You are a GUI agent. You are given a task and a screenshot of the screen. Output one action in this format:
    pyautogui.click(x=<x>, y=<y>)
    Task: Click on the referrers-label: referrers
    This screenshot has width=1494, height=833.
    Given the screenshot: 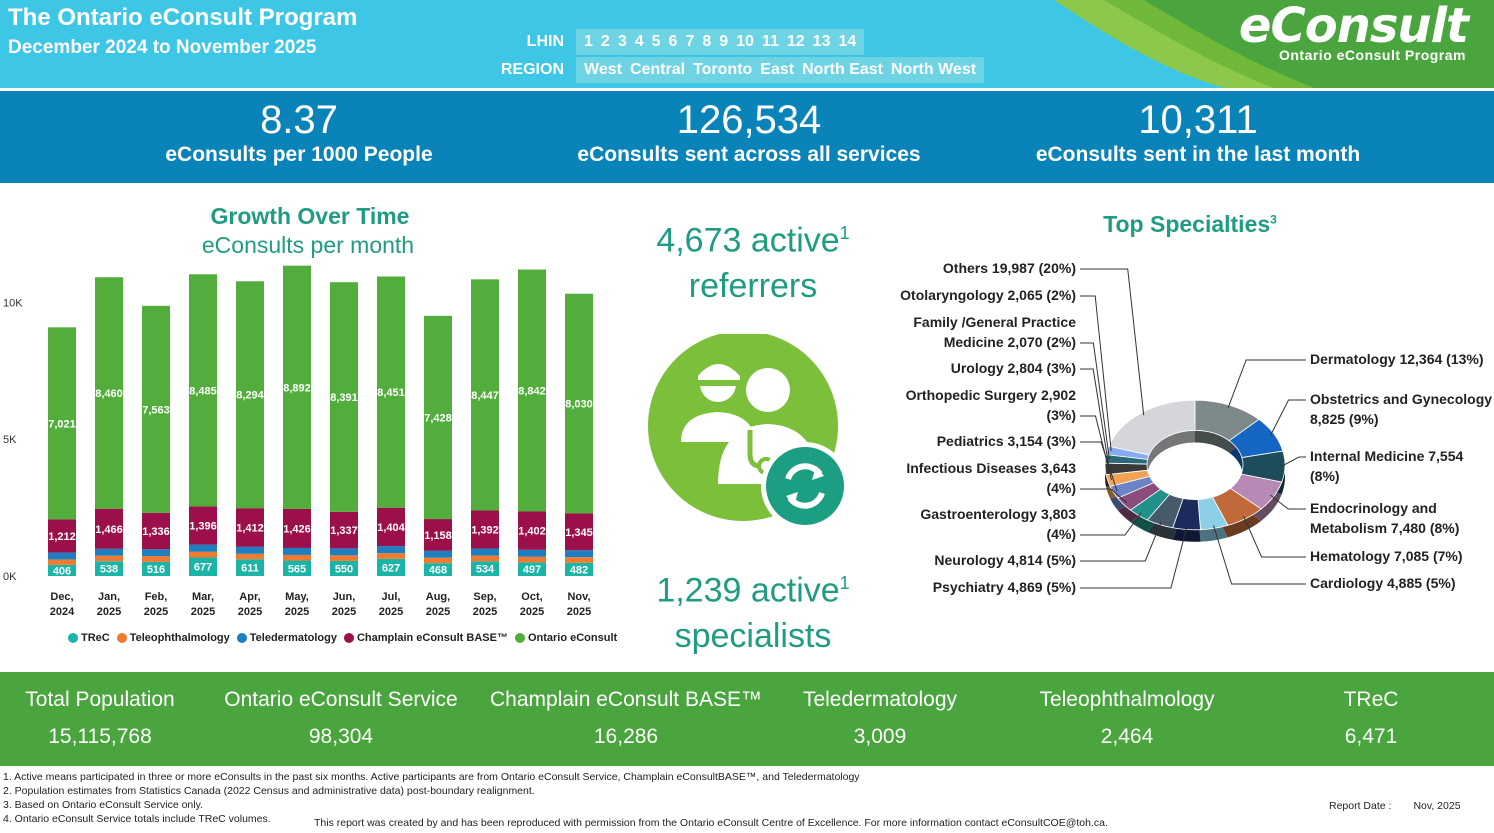 What is the action you would take?
    pyautogui.click(x=753, y=286)
    